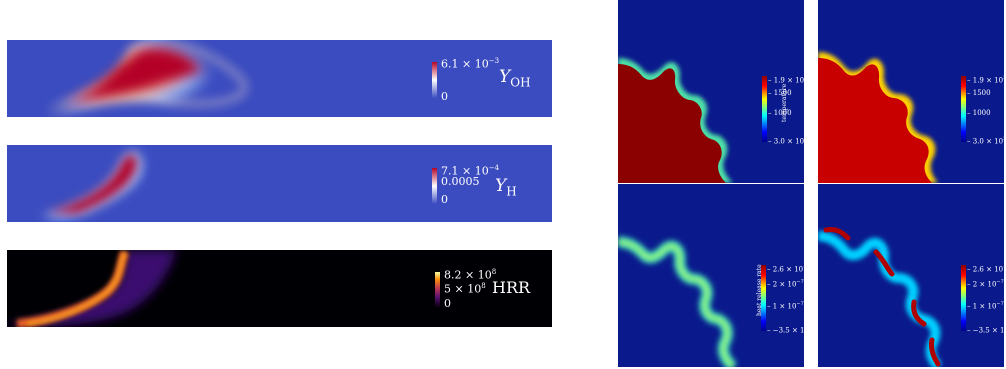  I want to click on yoh-contour-strip, so click(279, 78).